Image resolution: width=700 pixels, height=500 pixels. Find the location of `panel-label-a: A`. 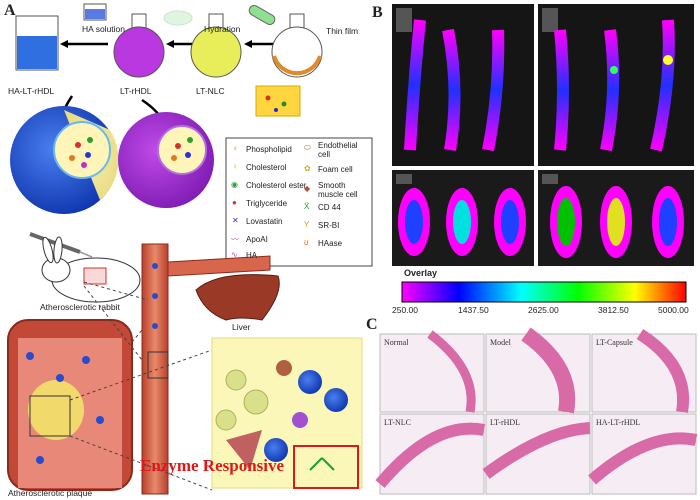

panel-label-a: A is located at coordinates (10, 10).